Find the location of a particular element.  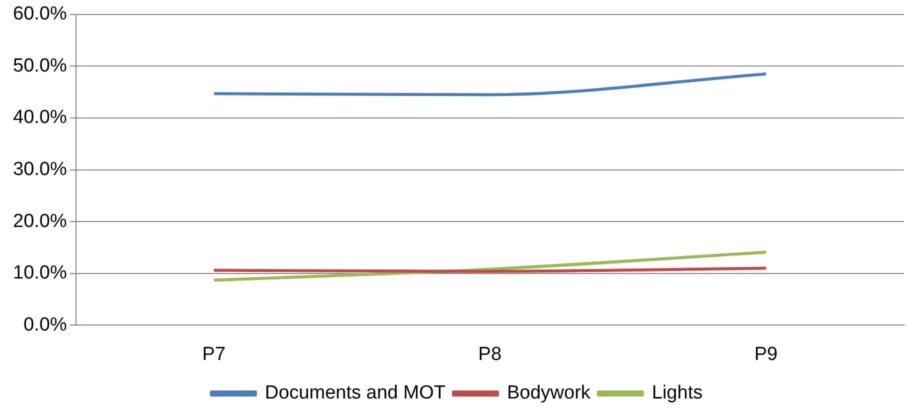

y-tick-label: 10.0% is located at coordinates (40, 273).